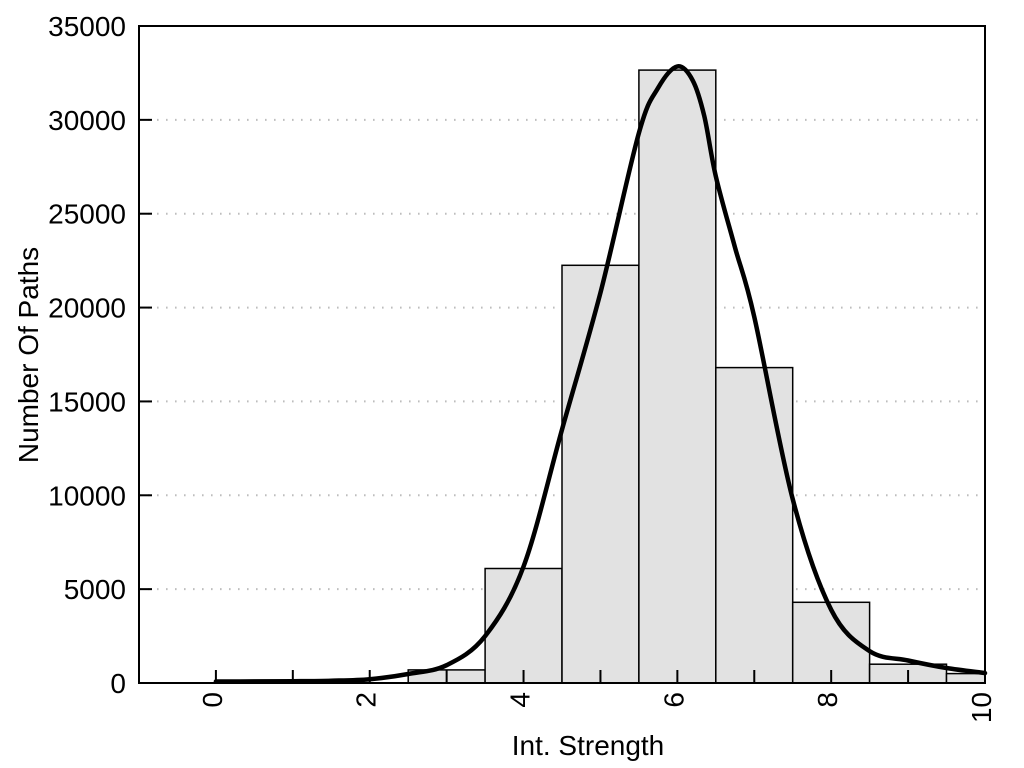 This screenshot has height=768, width=1024. Describe the element at coordinates (87, 214) in the screenshot. I see `y-tick-label: 25000` at that location.